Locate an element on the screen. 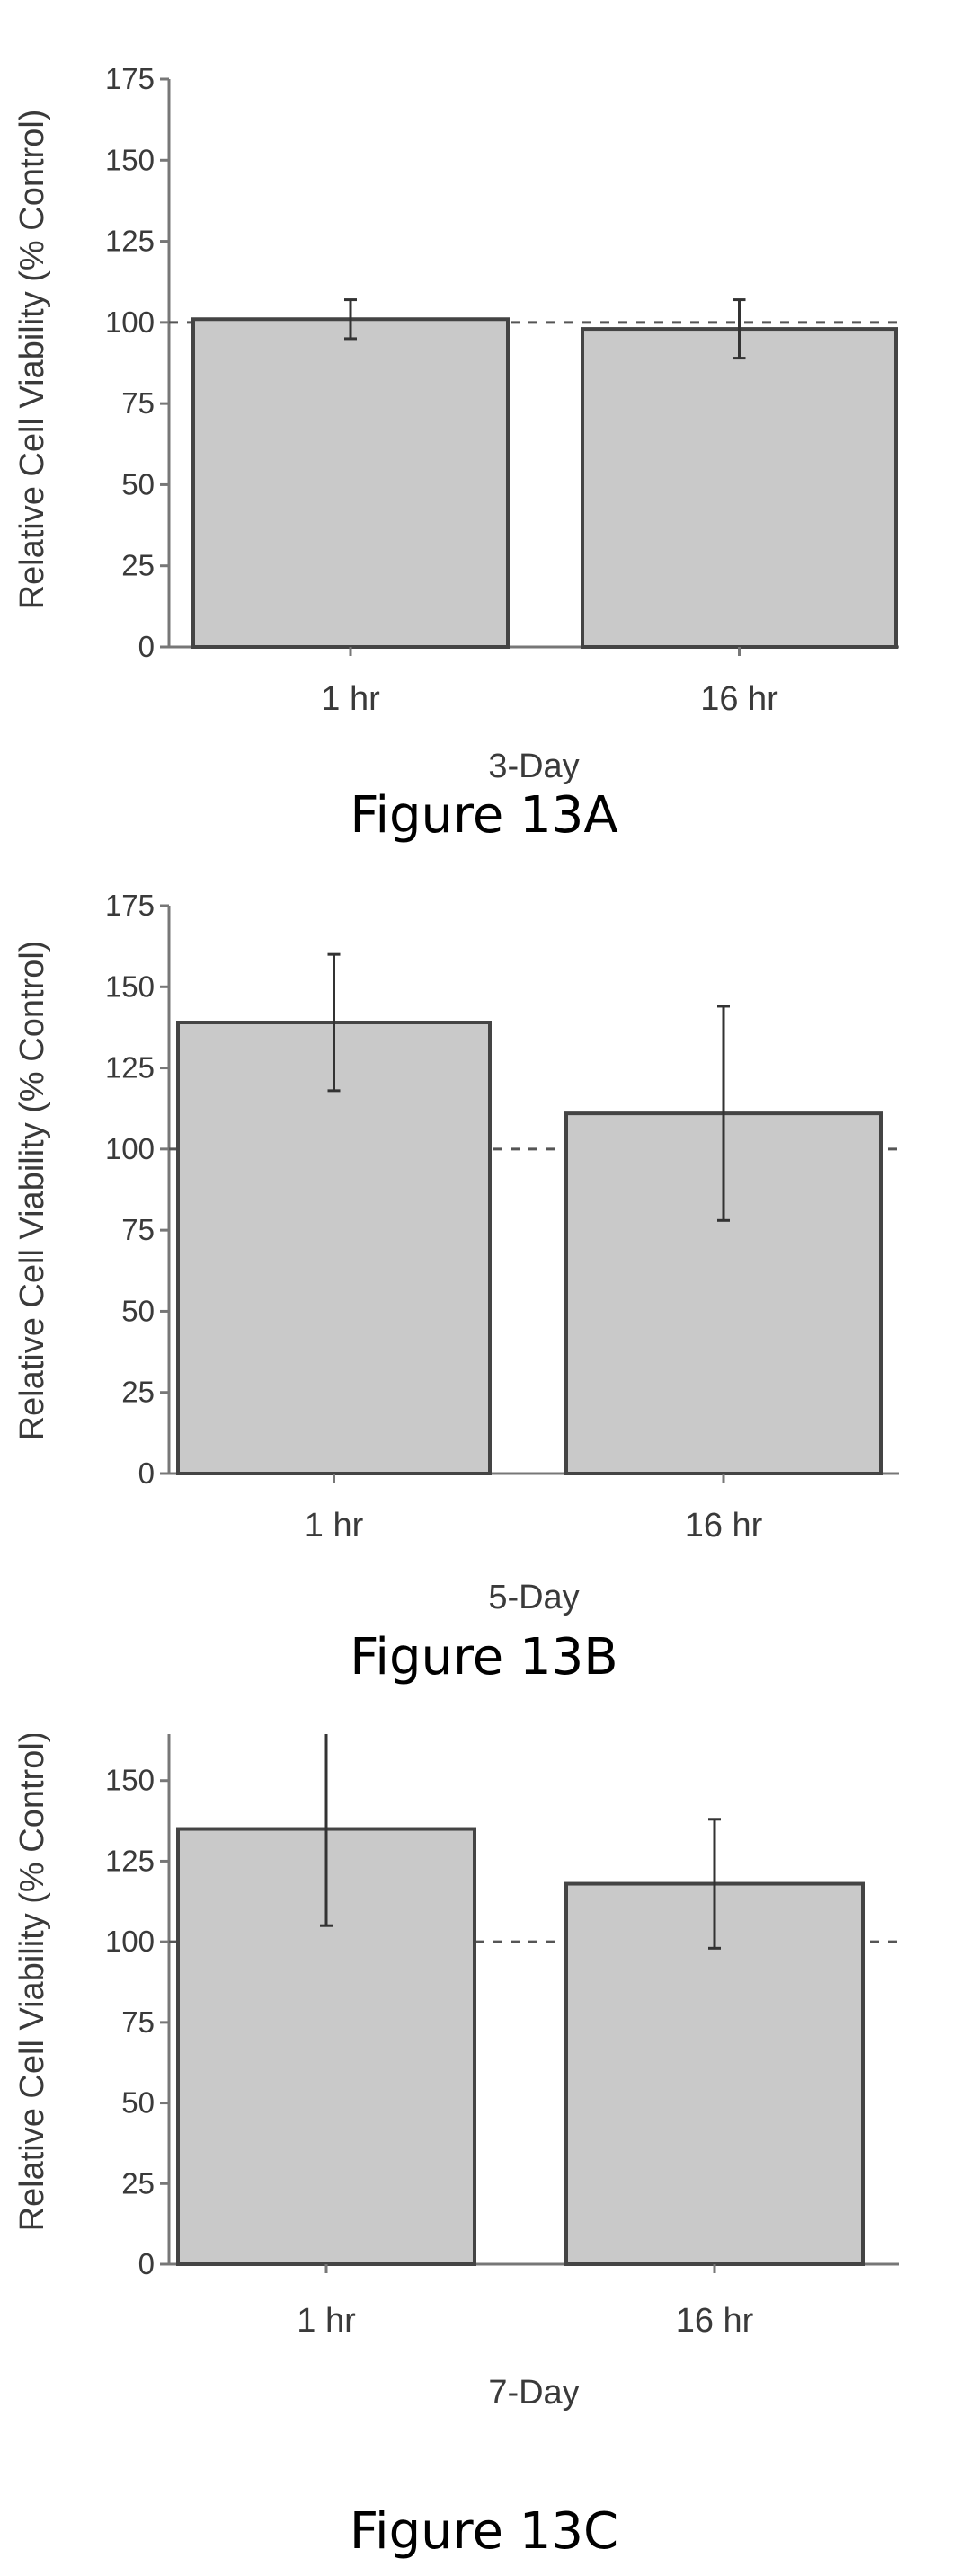  x-axis-title: 3-Day is located at coordinates (533, 766).